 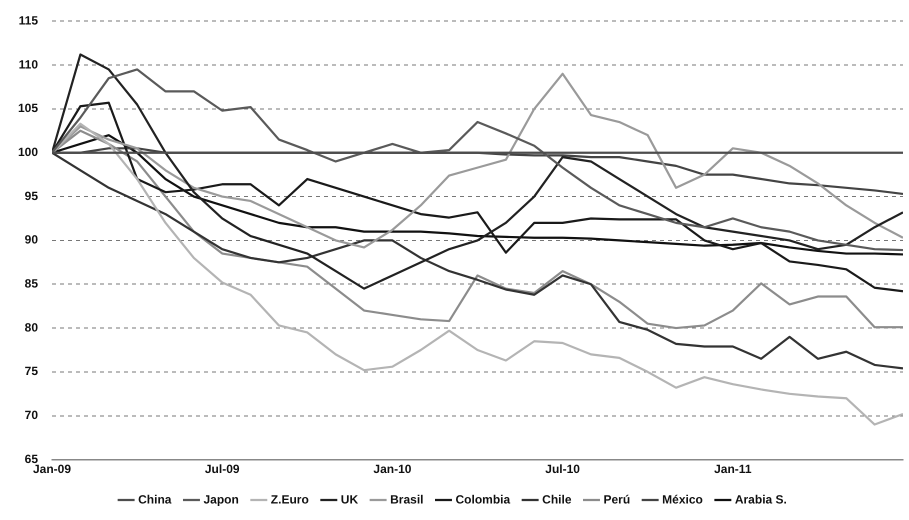 What do you see at coordinates (392, 469) in the screenshot?
I see `x-tick-label: Jan-10` at bounding box center [392, 469].